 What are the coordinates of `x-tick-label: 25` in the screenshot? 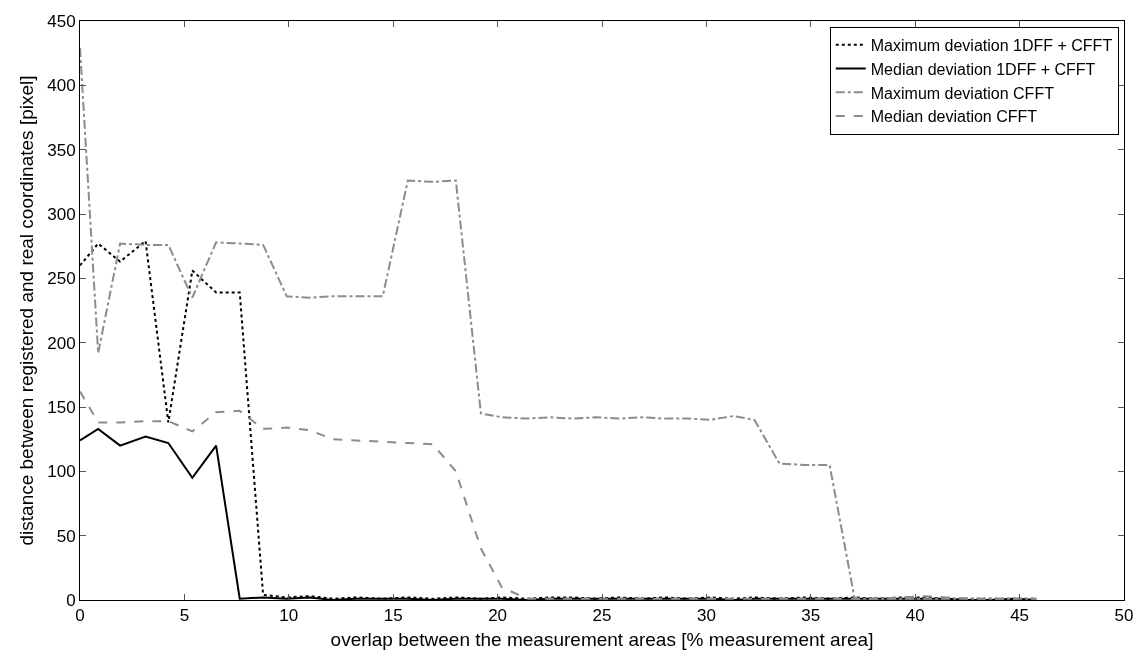 It's located at (602, 616).